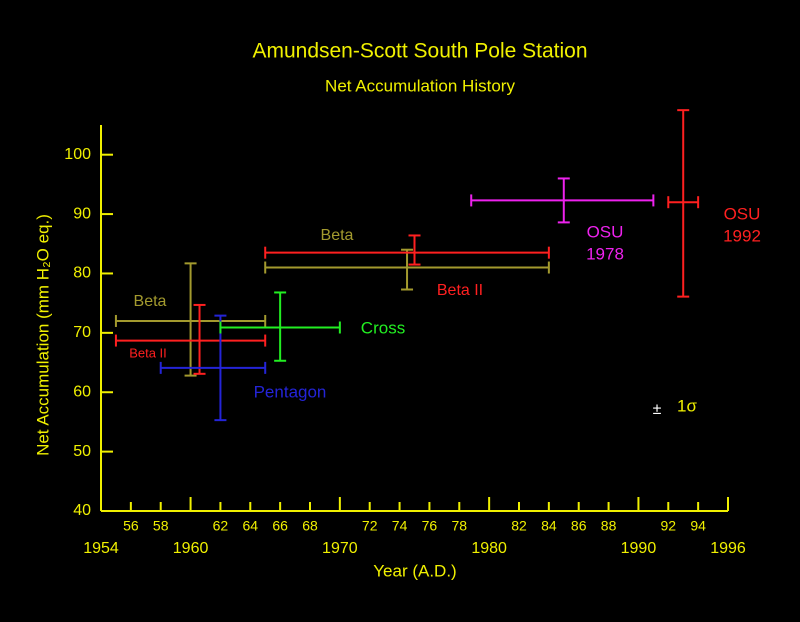  Describe the element at coordinates (400, 526) in the screenshot. I see `x-tick-label: 74` at that location.